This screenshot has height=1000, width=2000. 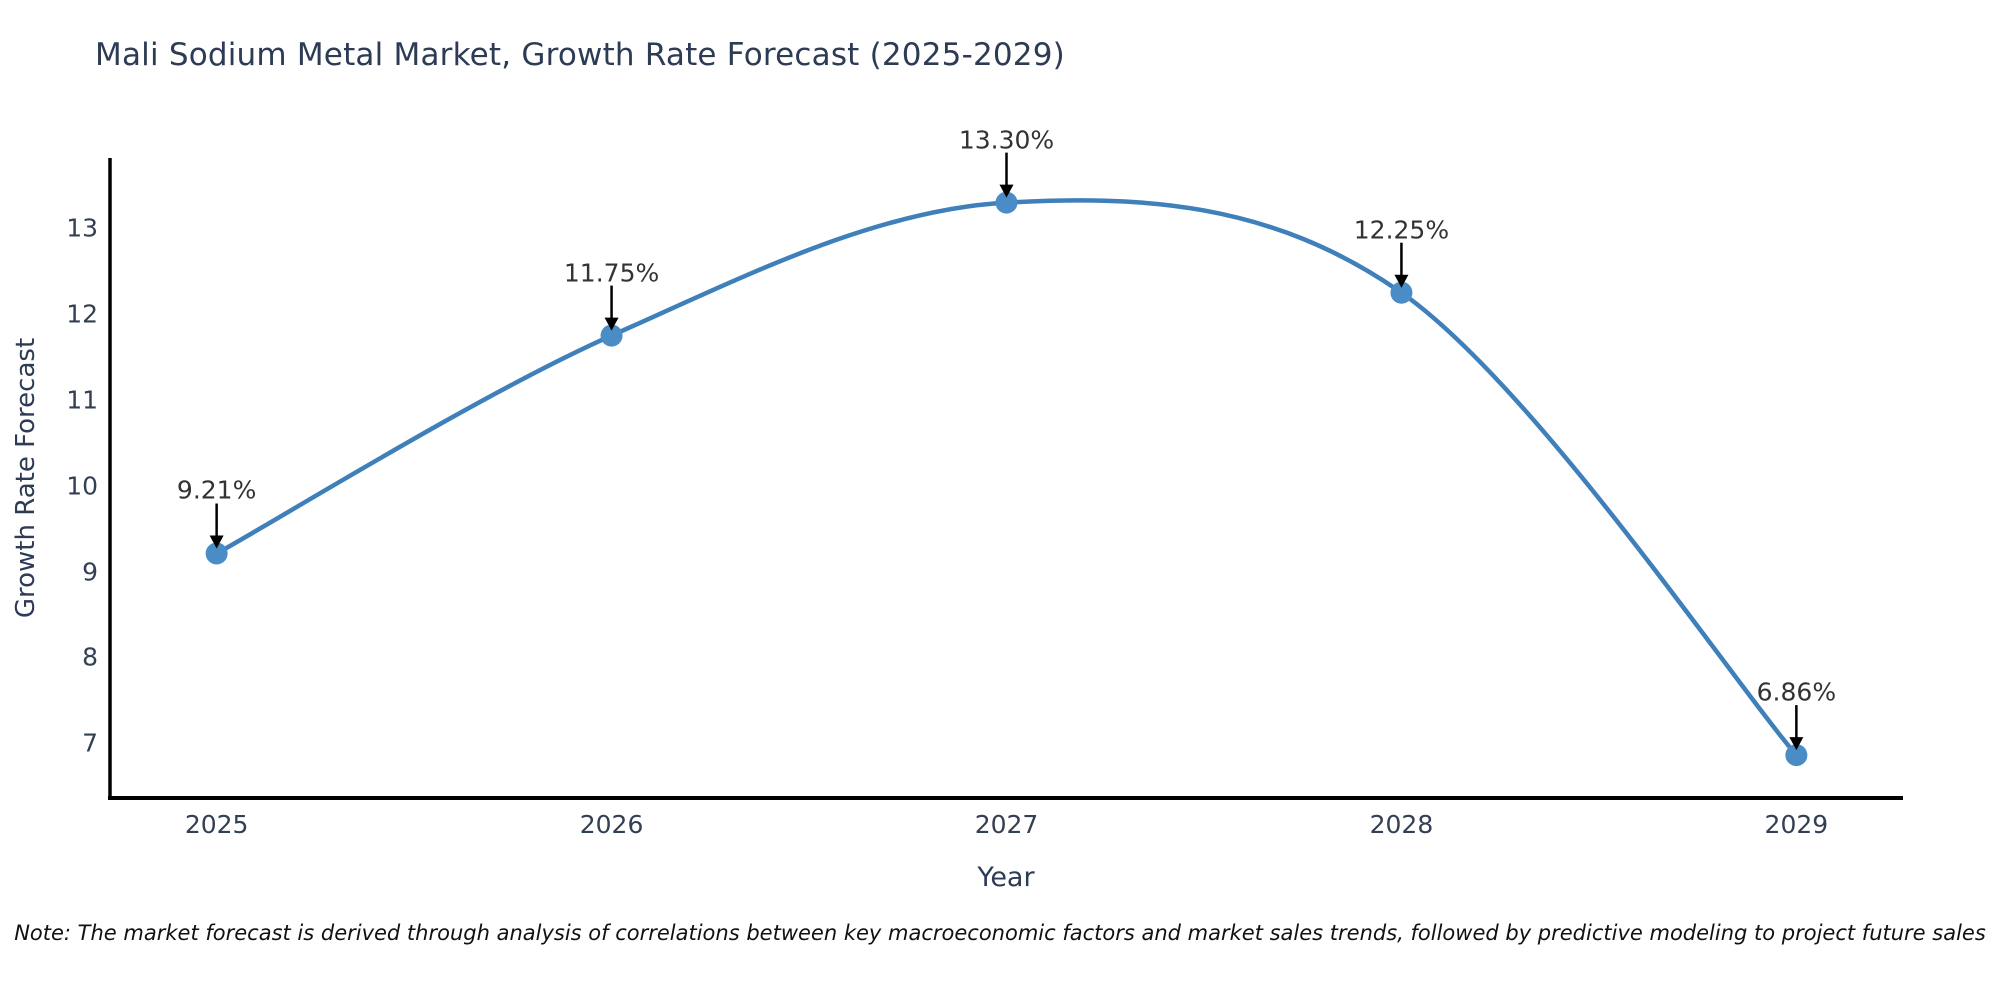 I want to click on y-tick-label: 10, so click(x=82, y=486).